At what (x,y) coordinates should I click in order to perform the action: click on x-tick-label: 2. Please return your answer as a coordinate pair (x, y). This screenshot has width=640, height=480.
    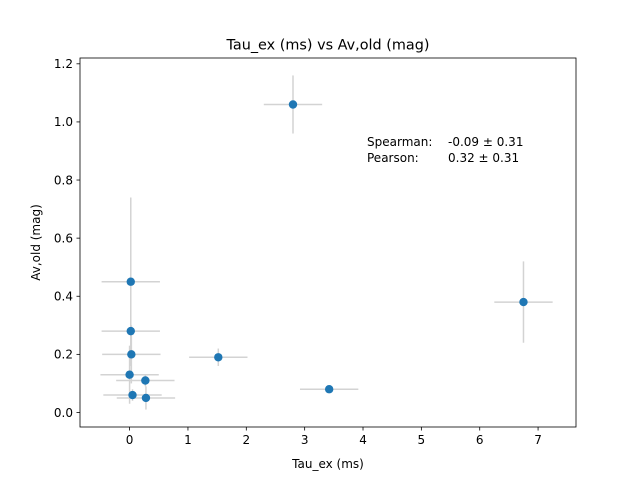
    Looking at the image, I should click on (246, 440).